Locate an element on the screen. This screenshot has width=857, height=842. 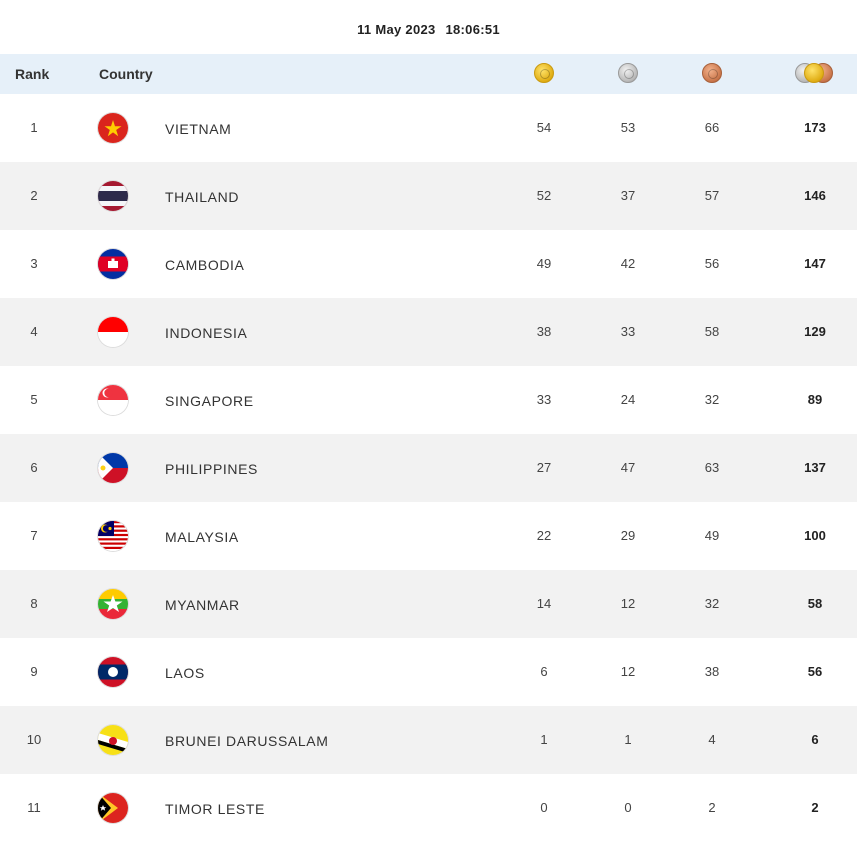
rank-cell: 4 is located at coordinates (34, 331).